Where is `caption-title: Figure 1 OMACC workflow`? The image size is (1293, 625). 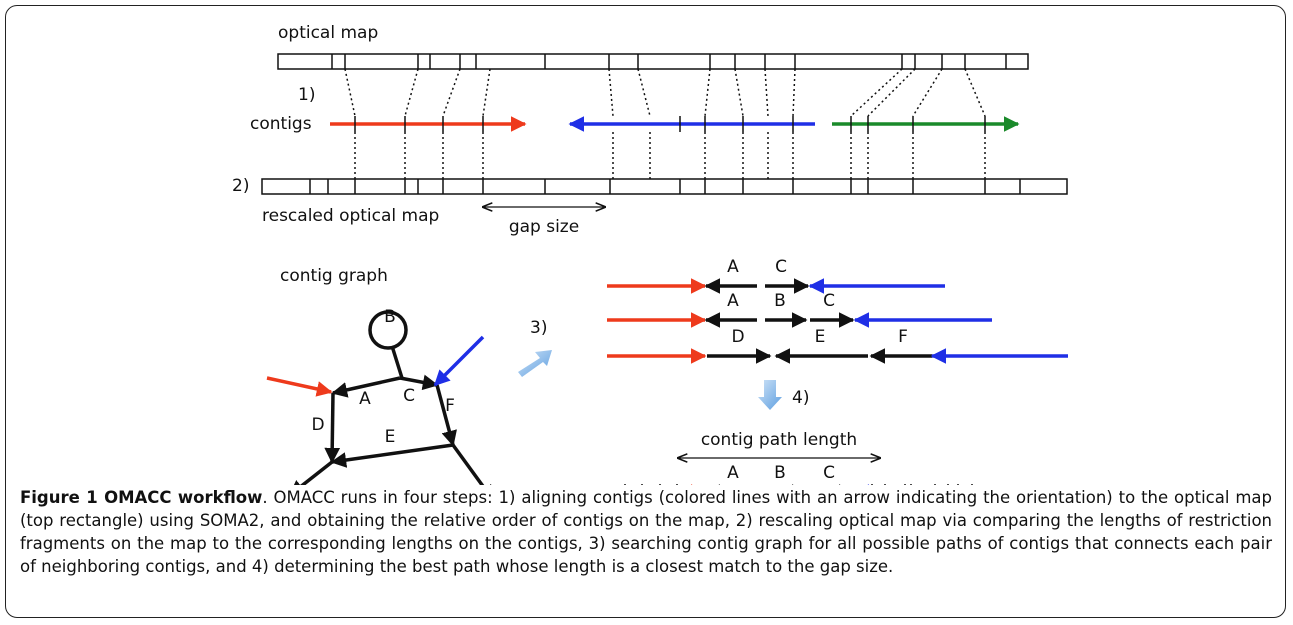
caption-title: Figure 1 OMACC workflow is located at coordinates (141, 497).